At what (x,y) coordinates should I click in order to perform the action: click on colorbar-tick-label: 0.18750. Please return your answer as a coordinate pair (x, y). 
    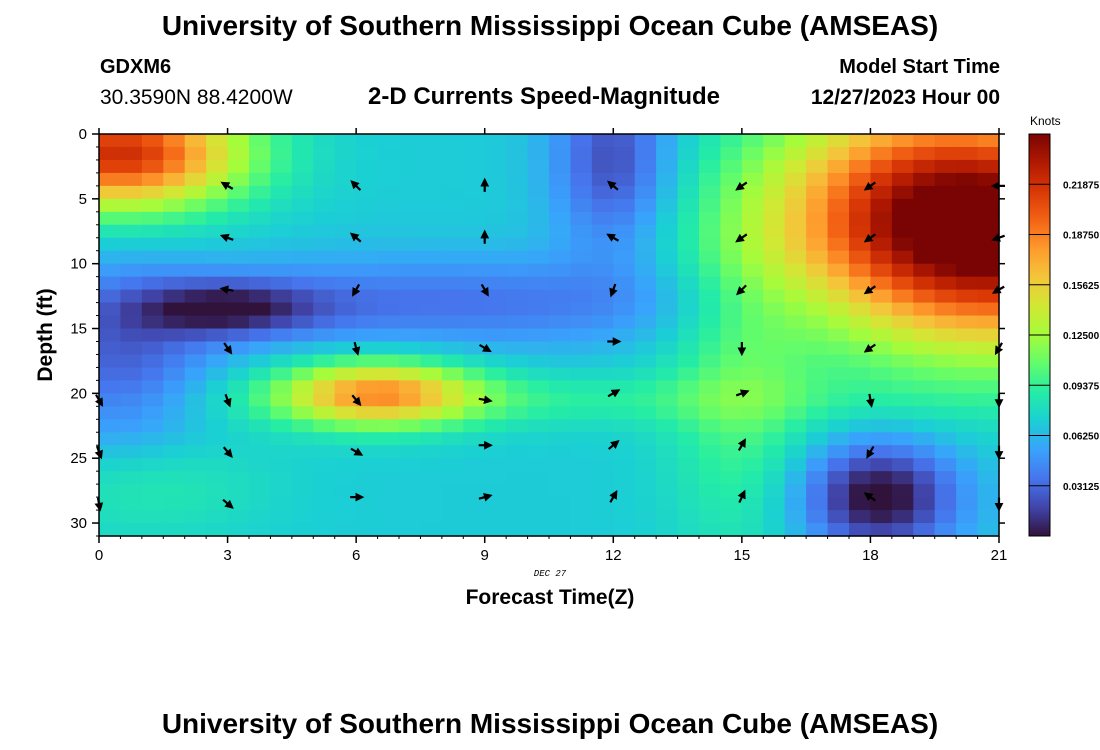
    Looking at the image, I should click on (1081, 236).